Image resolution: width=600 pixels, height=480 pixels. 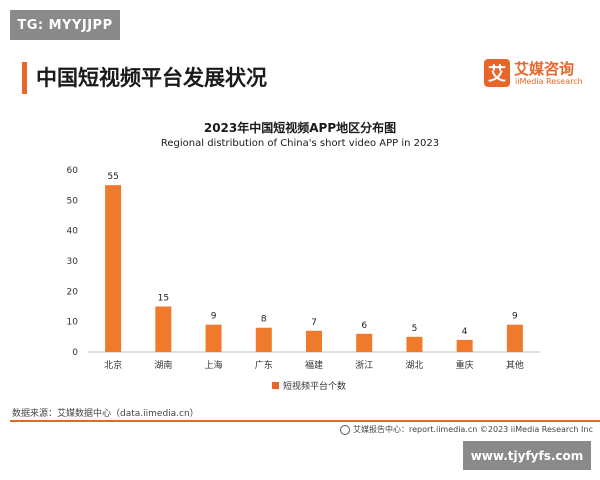 What do you see at coordinates (24, 78) in the screenshot?
I see `title-accent-bar` at bounding box center [24, 78].